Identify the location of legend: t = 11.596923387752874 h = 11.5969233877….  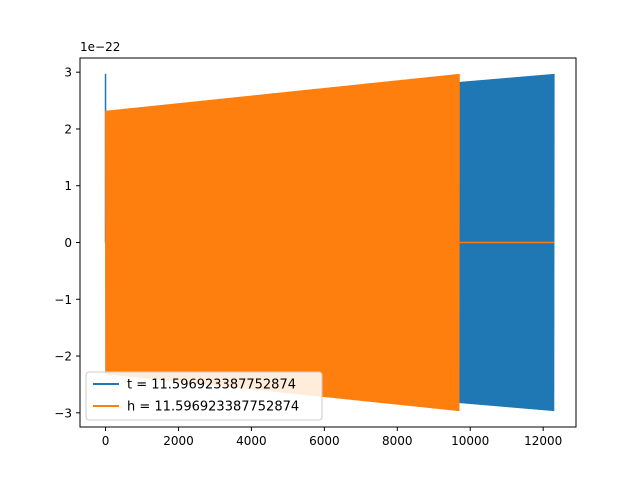
(204, 396).